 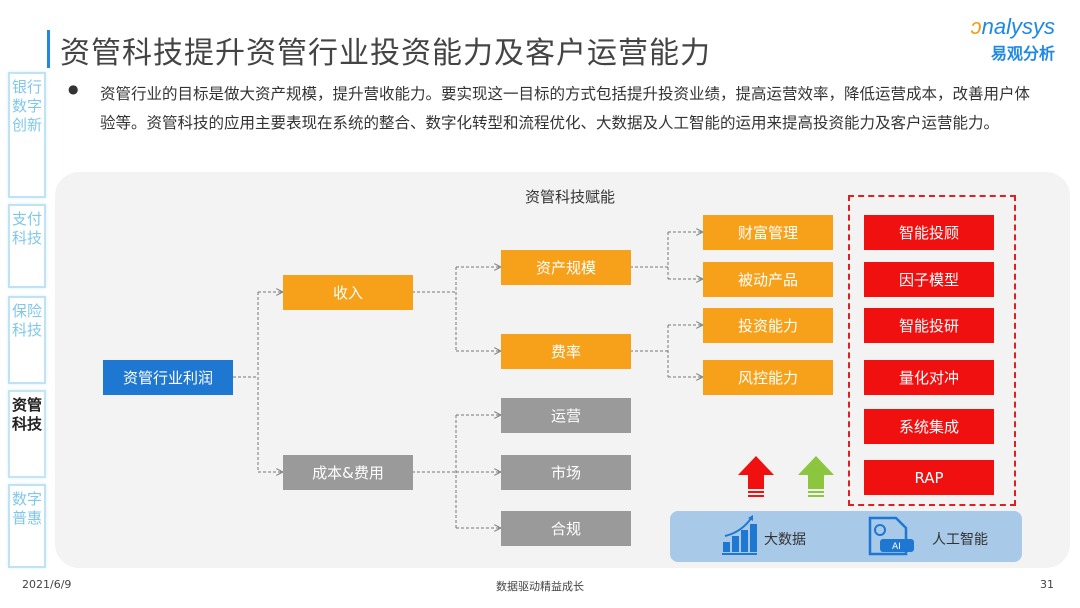 I want to click on tech-rap: RAP, so click(x=929, y=477).